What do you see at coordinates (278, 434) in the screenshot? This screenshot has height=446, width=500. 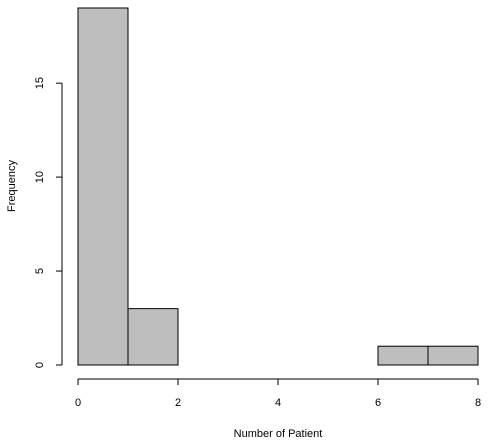 I see `x-axis-label: Number of Patient` at bounding box center [278, 434].